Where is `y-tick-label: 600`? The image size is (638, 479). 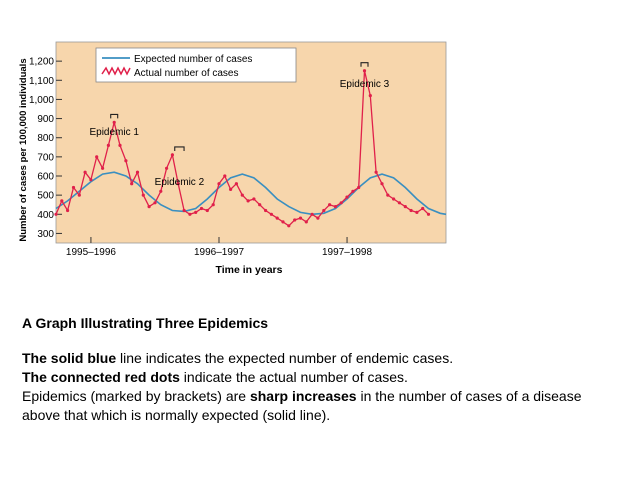
y-tick-label: 600 is located at coordinates (45, 177).